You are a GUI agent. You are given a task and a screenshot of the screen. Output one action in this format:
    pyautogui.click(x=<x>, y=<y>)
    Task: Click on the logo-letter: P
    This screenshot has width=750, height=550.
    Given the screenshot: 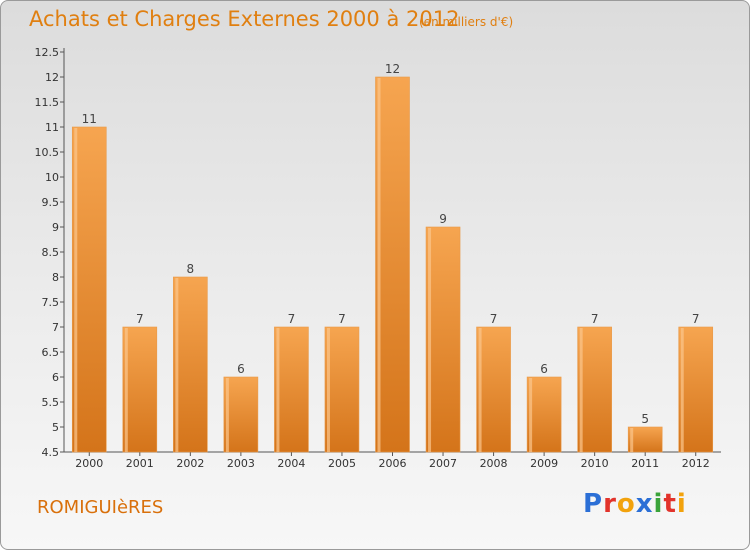 What is the action you would take?
    pyautogui.click(x=593, y=504)
    